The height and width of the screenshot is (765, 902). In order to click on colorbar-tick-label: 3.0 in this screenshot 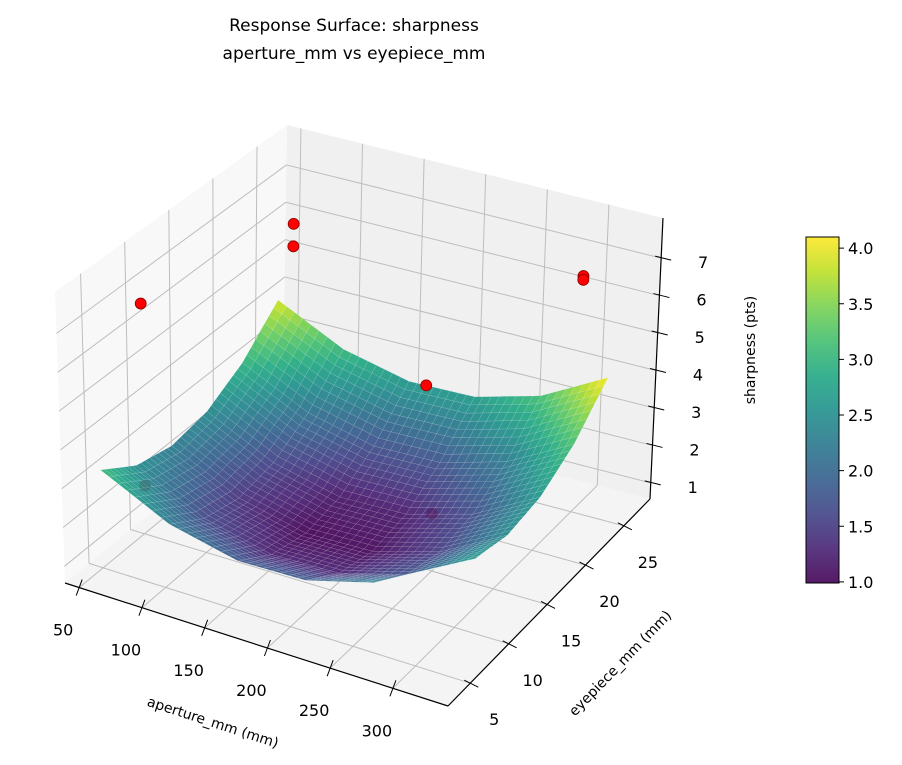, I will do `click(860, 359)`.